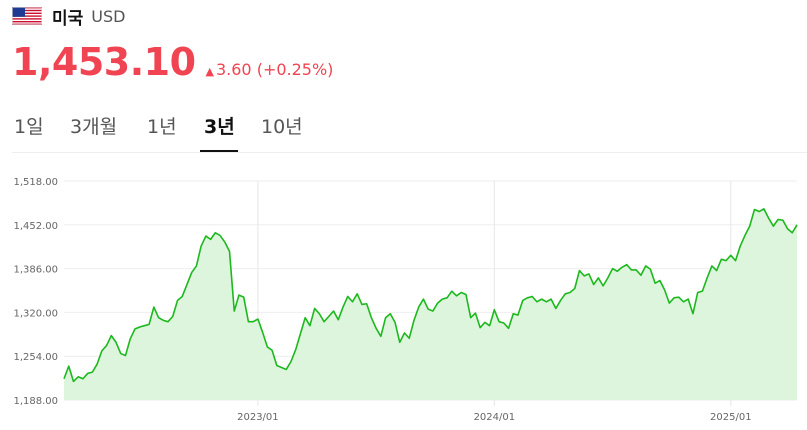 This screenshot has width=807, height=430. Describe the element at coordinates (219, 127) in the screenshot. I see `tab-3y: 3년` at that location.